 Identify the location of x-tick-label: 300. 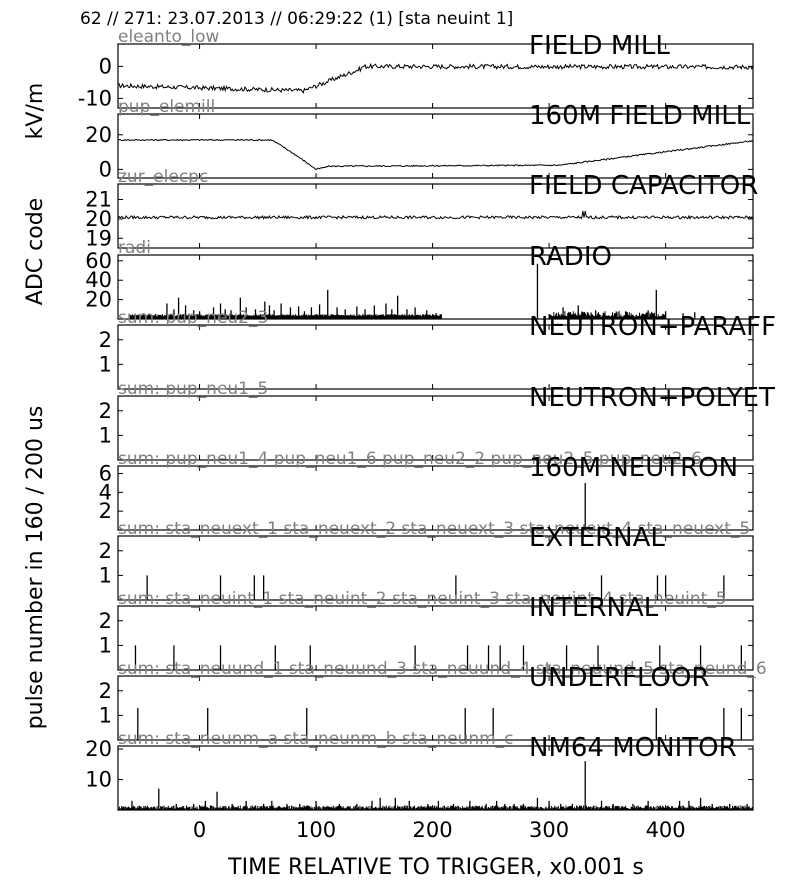
(549, 830).